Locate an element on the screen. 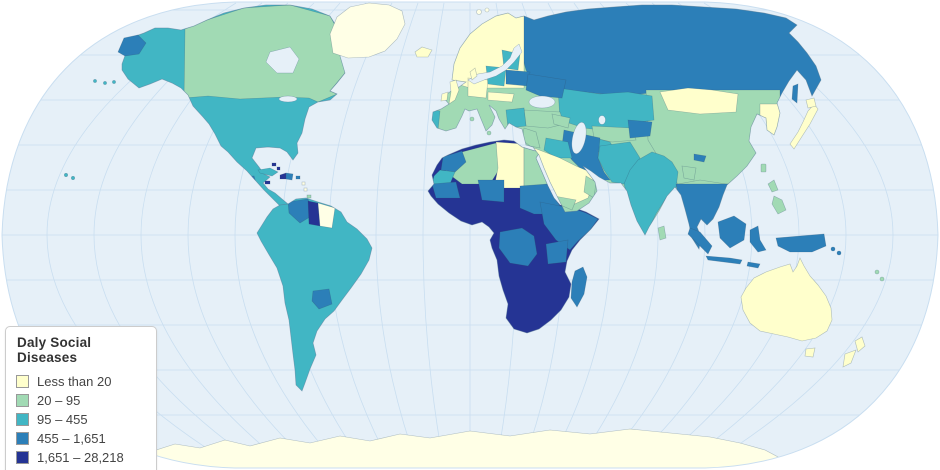  region-bangladesh is located at coordinates (689, 173).